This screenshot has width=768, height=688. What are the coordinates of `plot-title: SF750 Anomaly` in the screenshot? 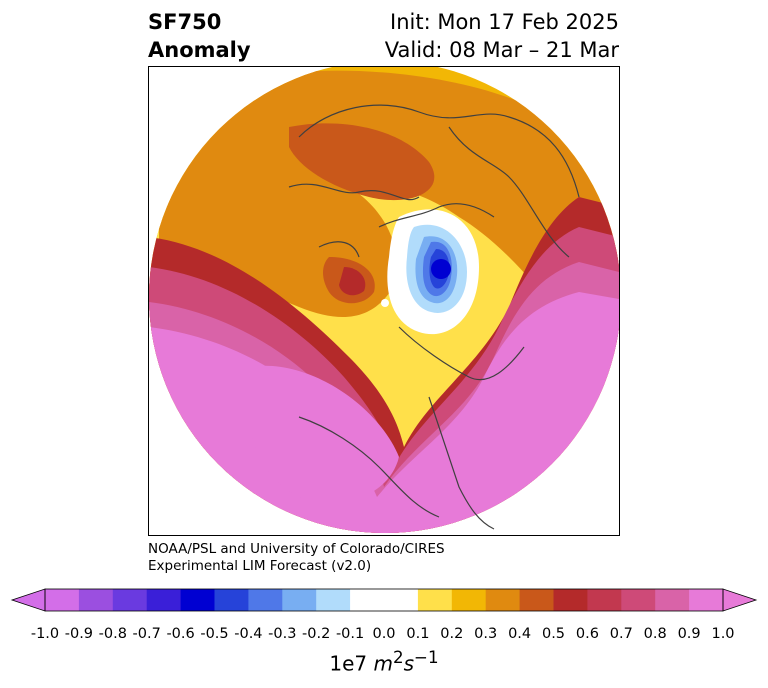 It's located at (199, 36).